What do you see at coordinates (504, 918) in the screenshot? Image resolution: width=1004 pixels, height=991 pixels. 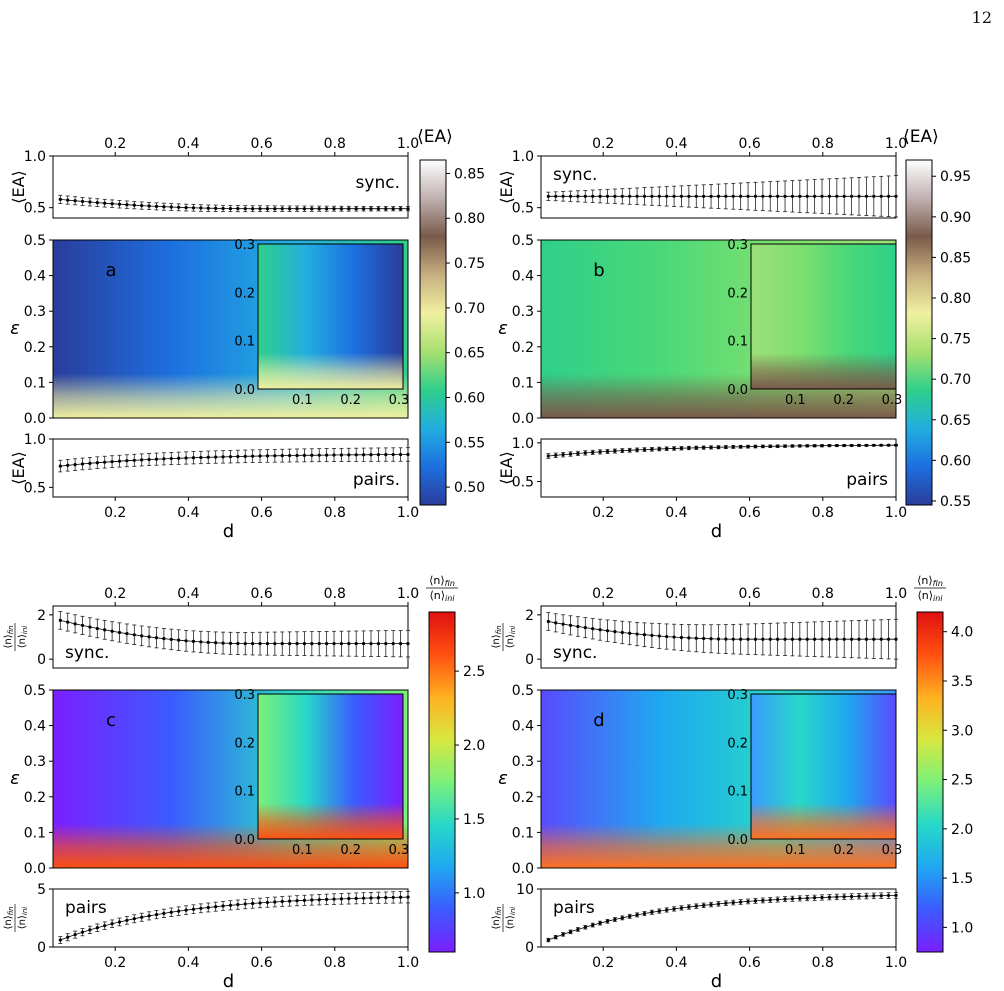 I see `bottom-strip-ylabel: ⟨n⟩fin⟨n⟩ini` at bounding box center [504, 918].